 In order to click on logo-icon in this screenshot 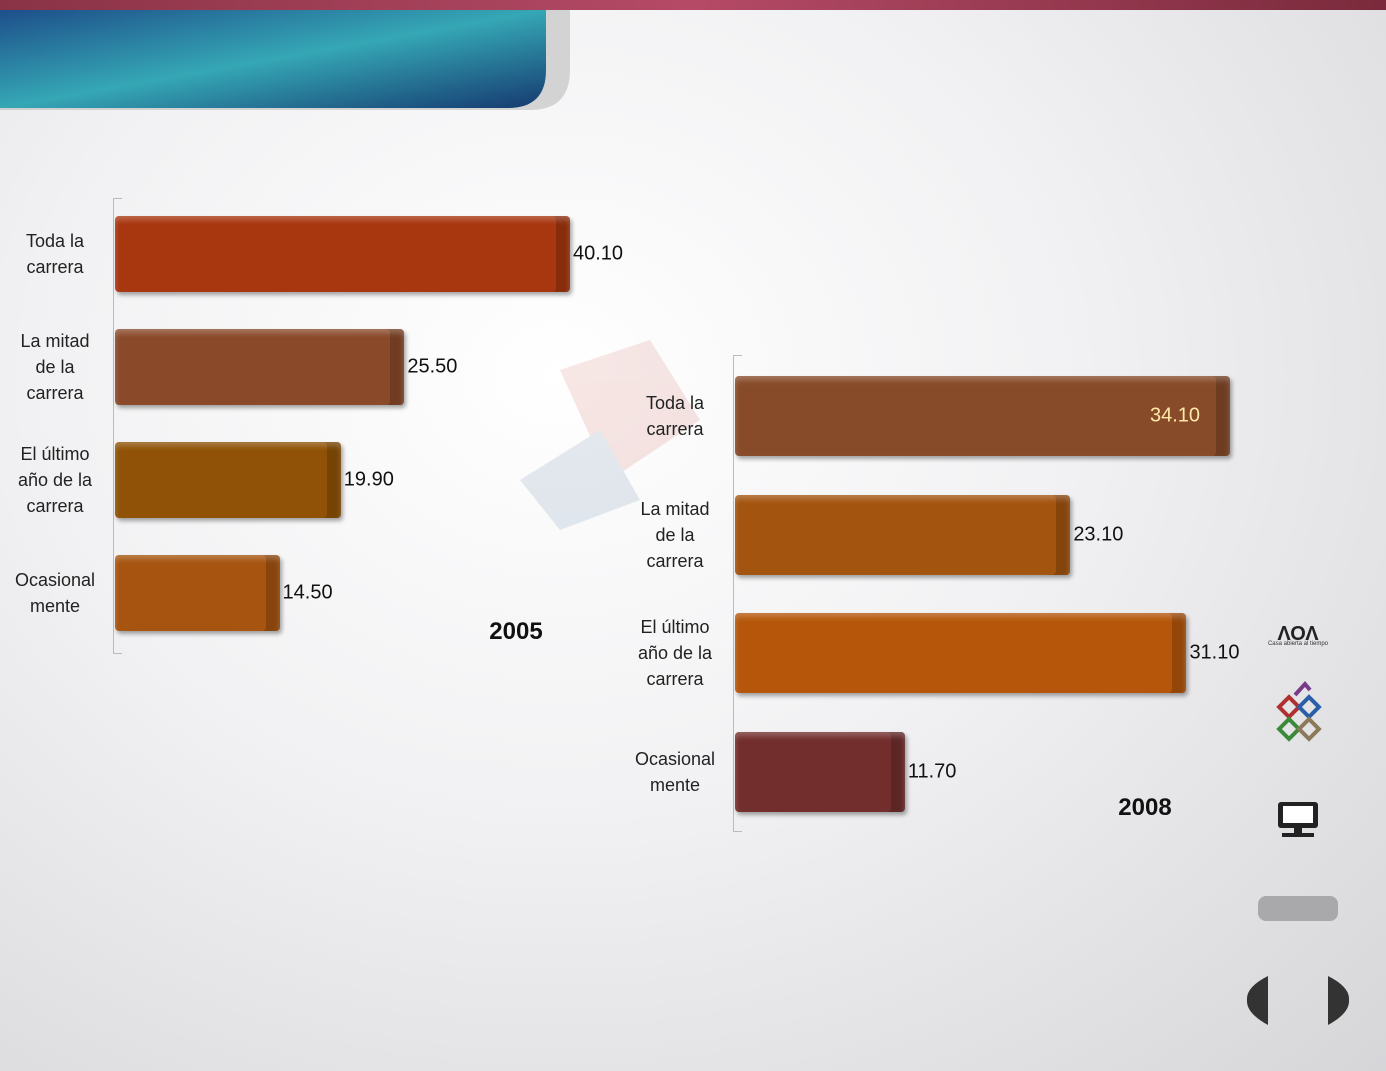, I will do `click(1299, 711)`.